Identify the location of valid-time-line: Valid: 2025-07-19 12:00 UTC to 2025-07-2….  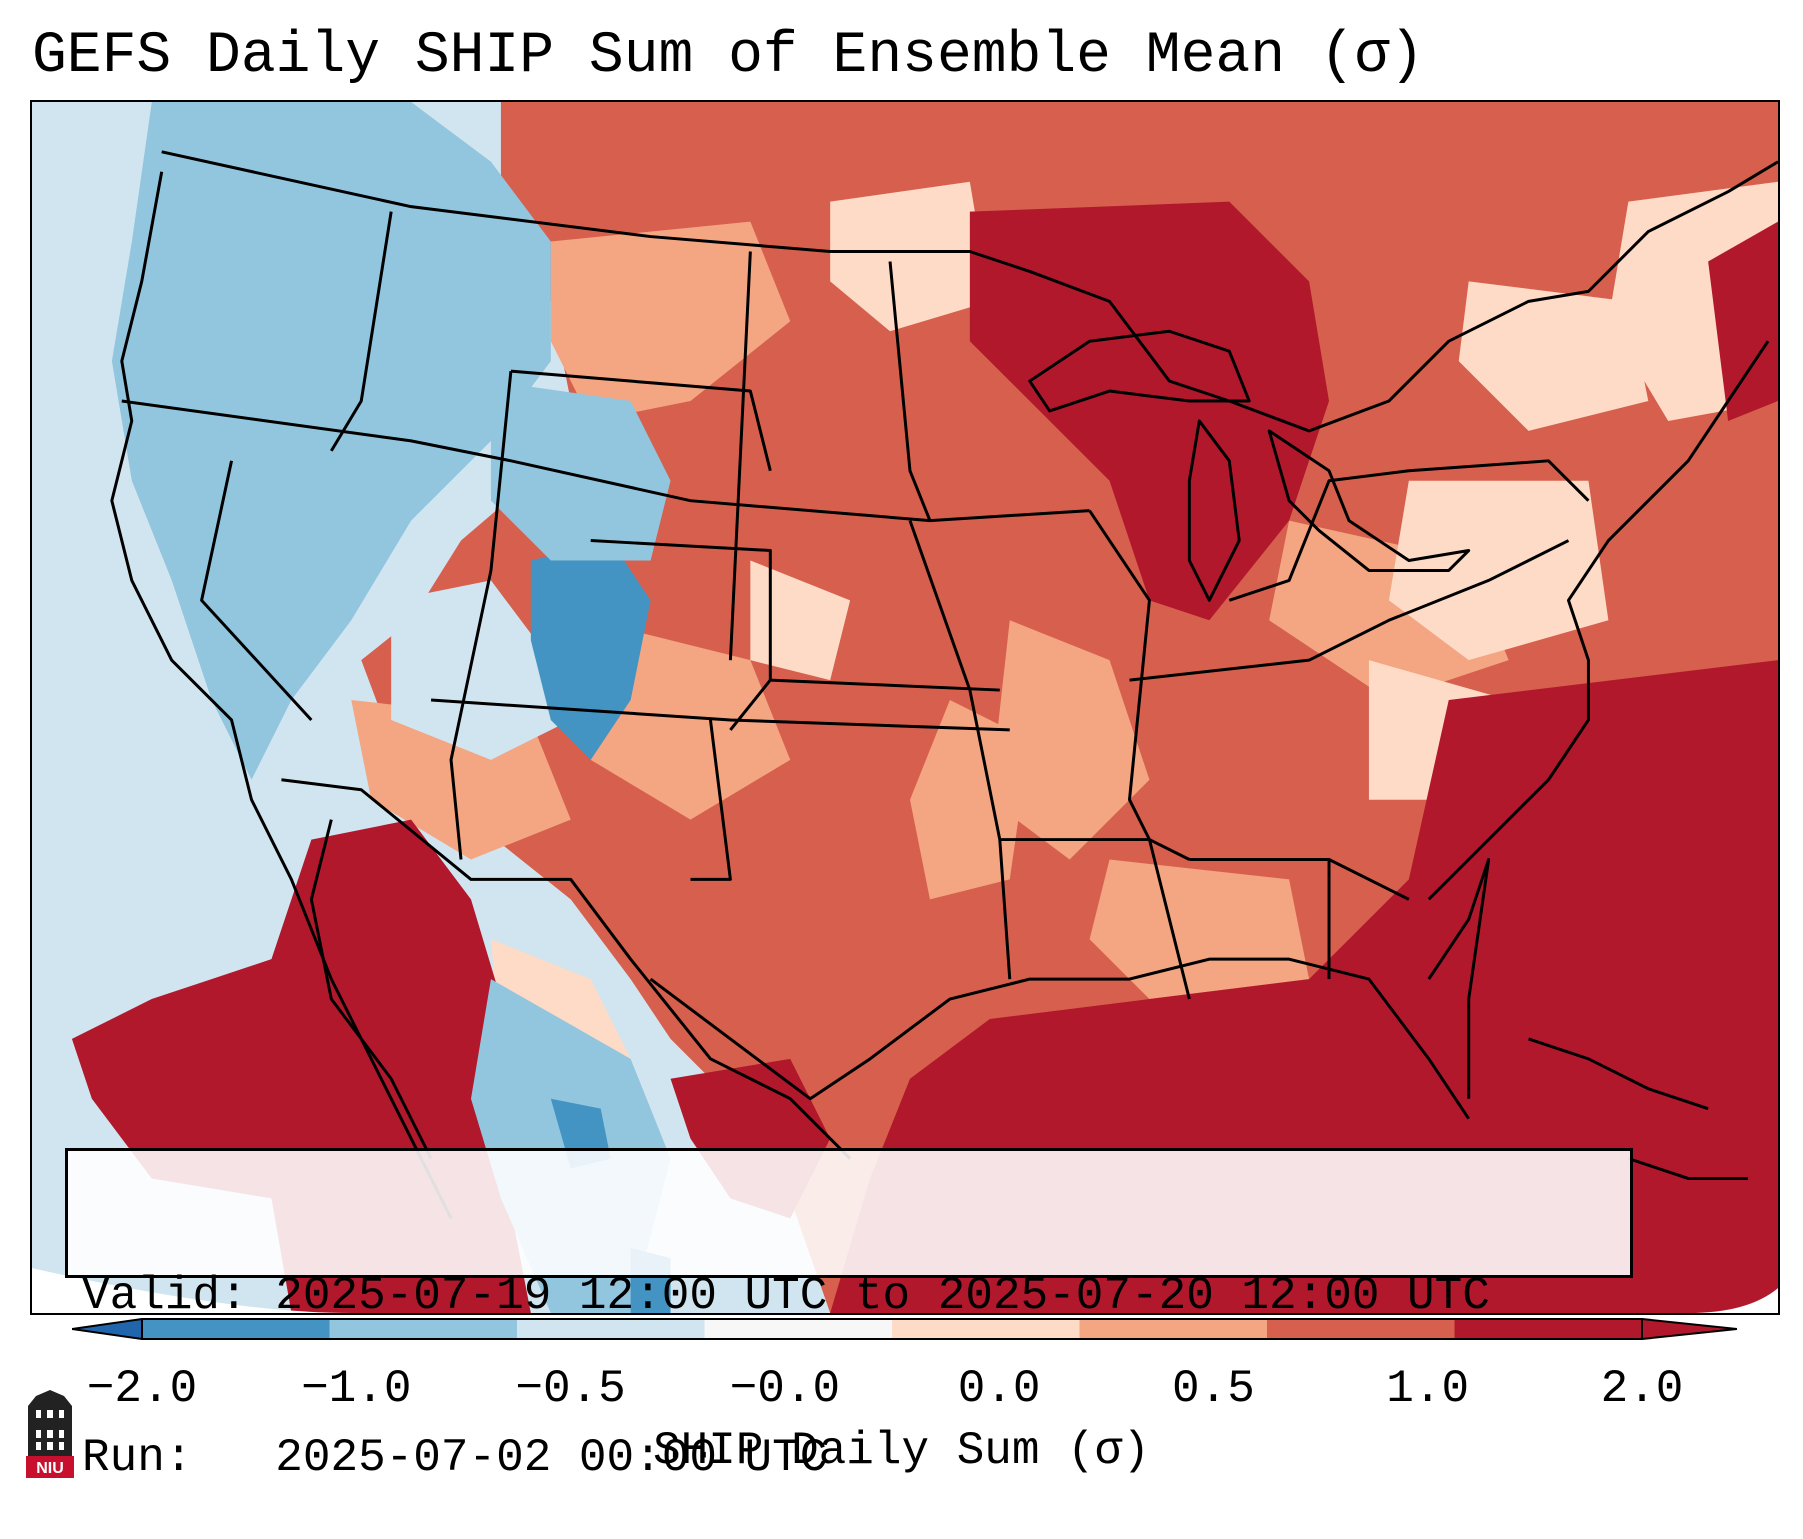
(849, 1296).